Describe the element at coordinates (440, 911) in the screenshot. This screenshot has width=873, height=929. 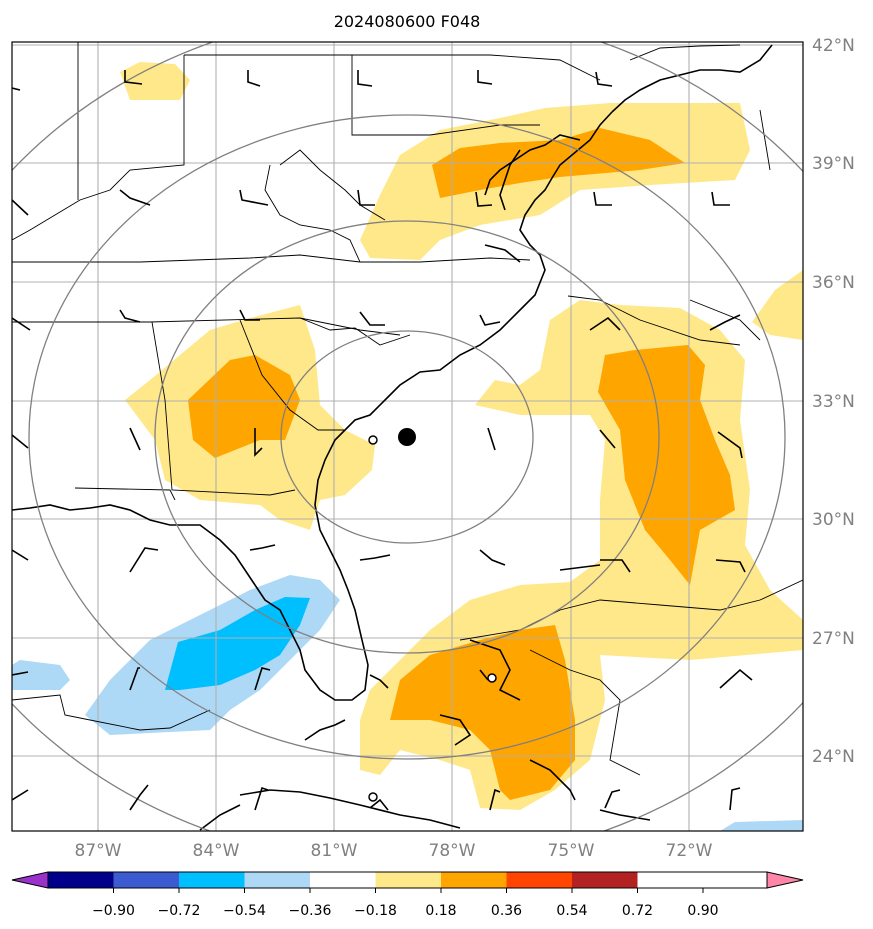
I see `colorbar-tick-label: 0.18` at that location.